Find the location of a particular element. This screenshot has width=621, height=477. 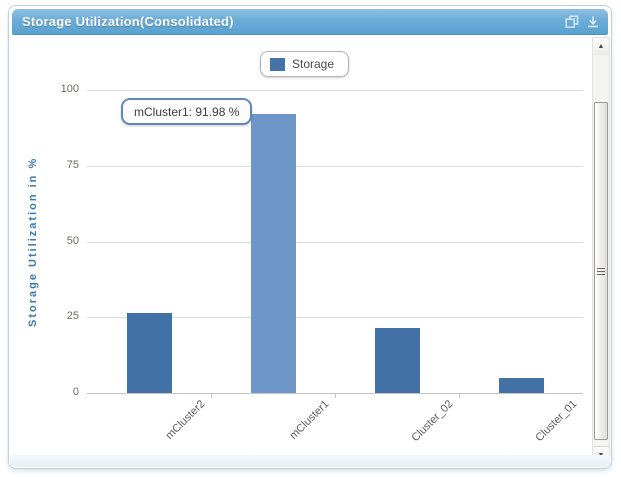

panel-title: Storage Utilization(Consolidated) is located at coordinates (128, 21).